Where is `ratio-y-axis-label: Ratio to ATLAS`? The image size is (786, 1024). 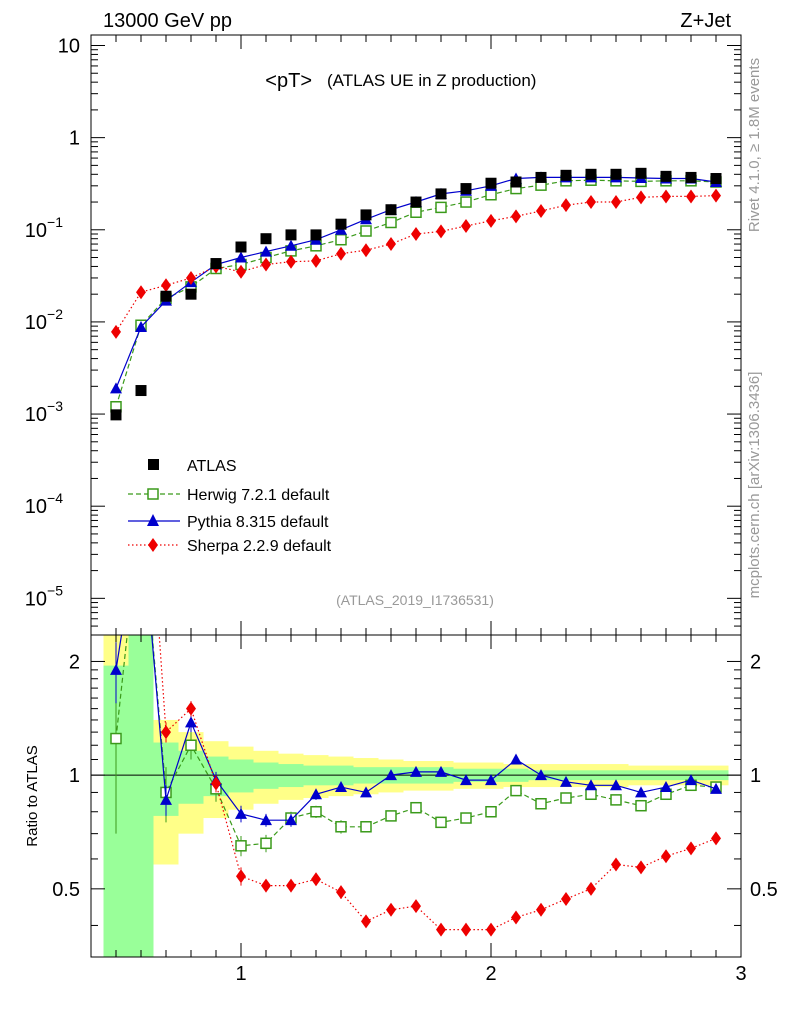 ratio-y-axis-label: Ratio to ATLAS is located at coordinates (32, 795).